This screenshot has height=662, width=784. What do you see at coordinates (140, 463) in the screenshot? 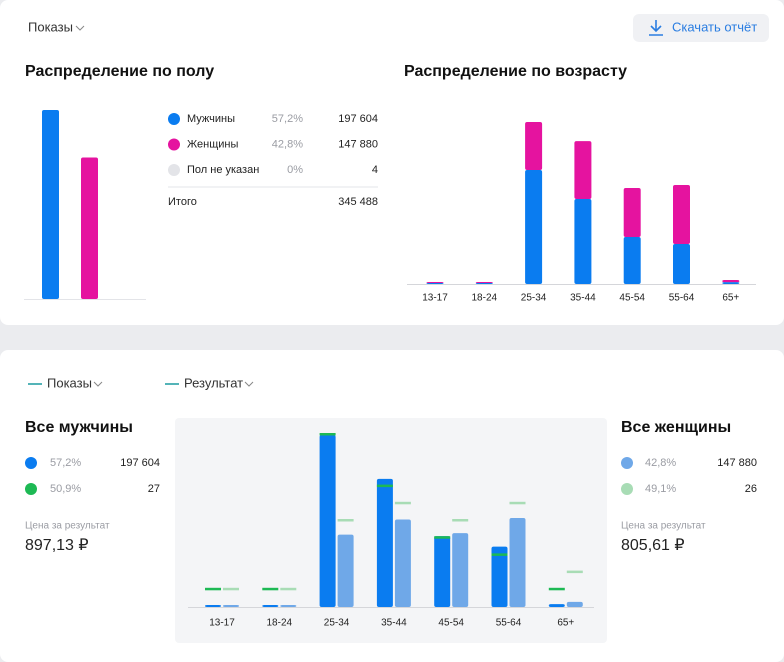
I see `count: 197 604` at bounding box center [140, 463].